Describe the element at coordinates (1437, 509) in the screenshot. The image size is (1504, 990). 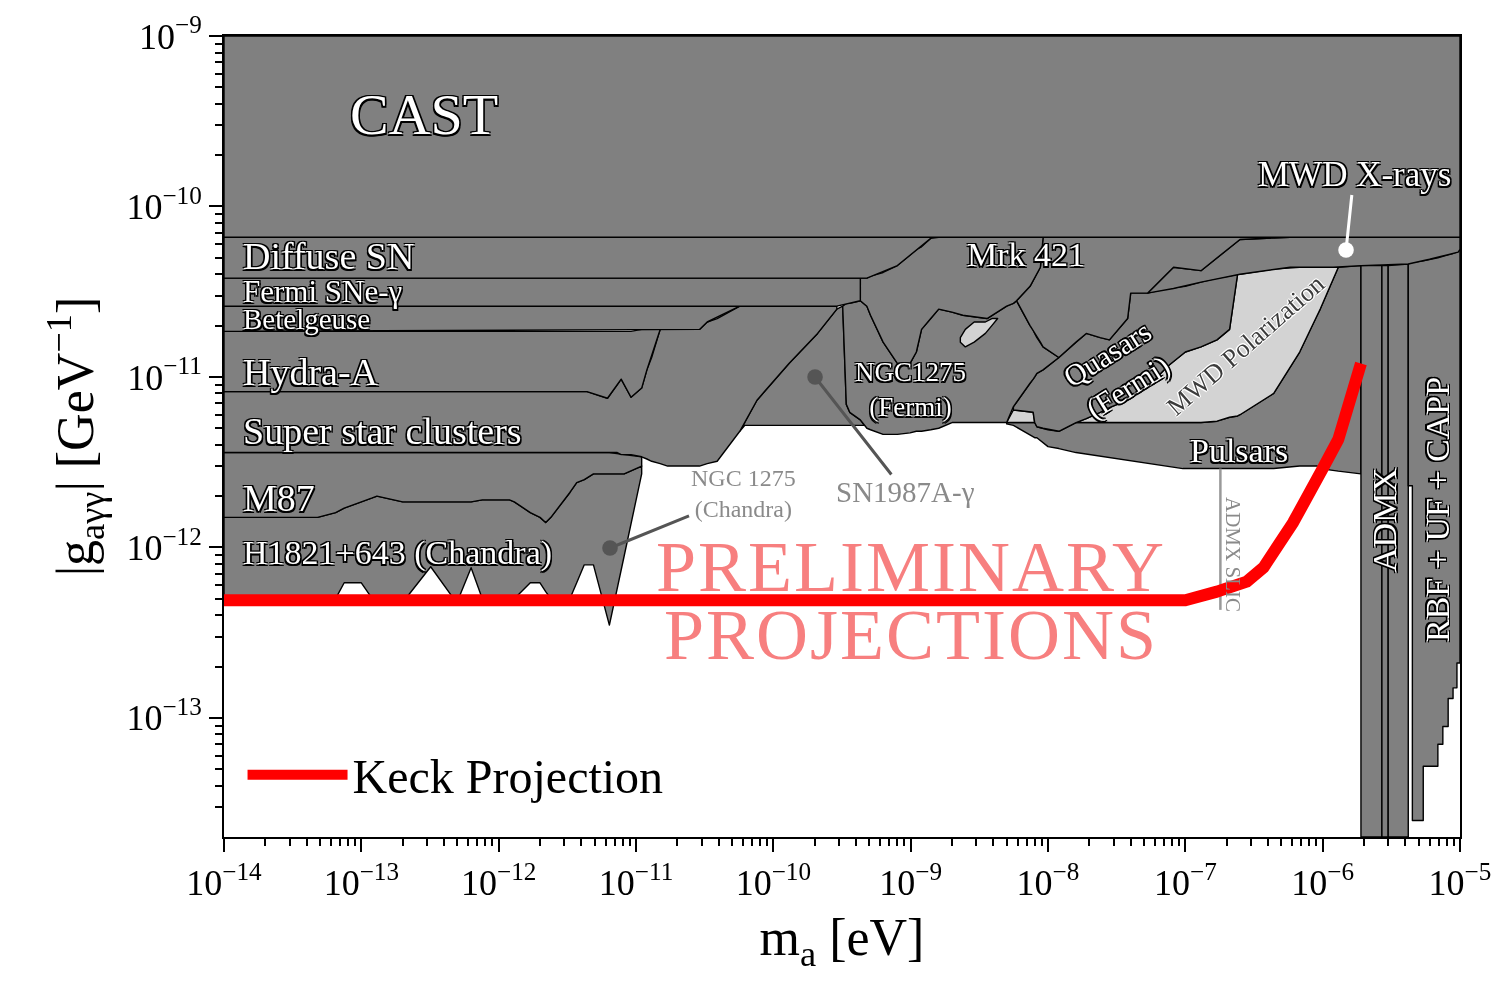
I see `annotation: RBF + UF + CAPP` at that location.